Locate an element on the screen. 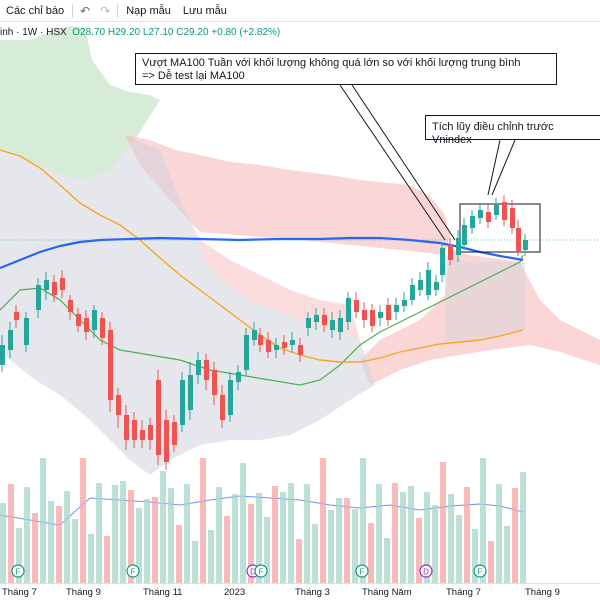  save-template-button: Lưu mẫu is located at coordinates (205, 11).